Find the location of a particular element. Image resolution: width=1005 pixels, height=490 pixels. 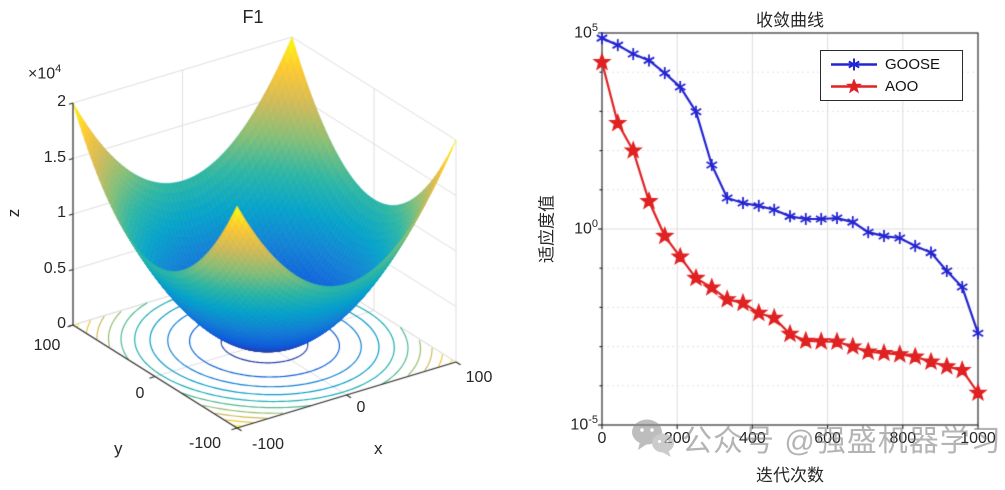

z-tick-label: 0 is located at coordinates (61, 323).